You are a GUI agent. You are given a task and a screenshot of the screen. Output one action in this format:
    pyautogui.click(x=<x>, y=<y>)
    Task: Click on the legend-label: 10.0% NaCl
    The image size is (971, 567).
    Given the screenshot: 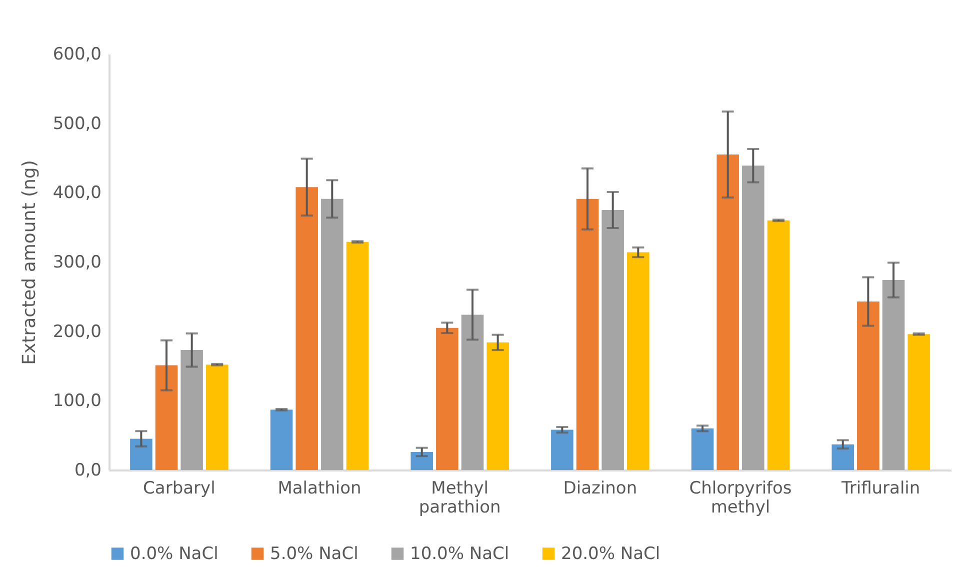 What is the action you would take?
    pyautogui.click(x=460, y=554)
    